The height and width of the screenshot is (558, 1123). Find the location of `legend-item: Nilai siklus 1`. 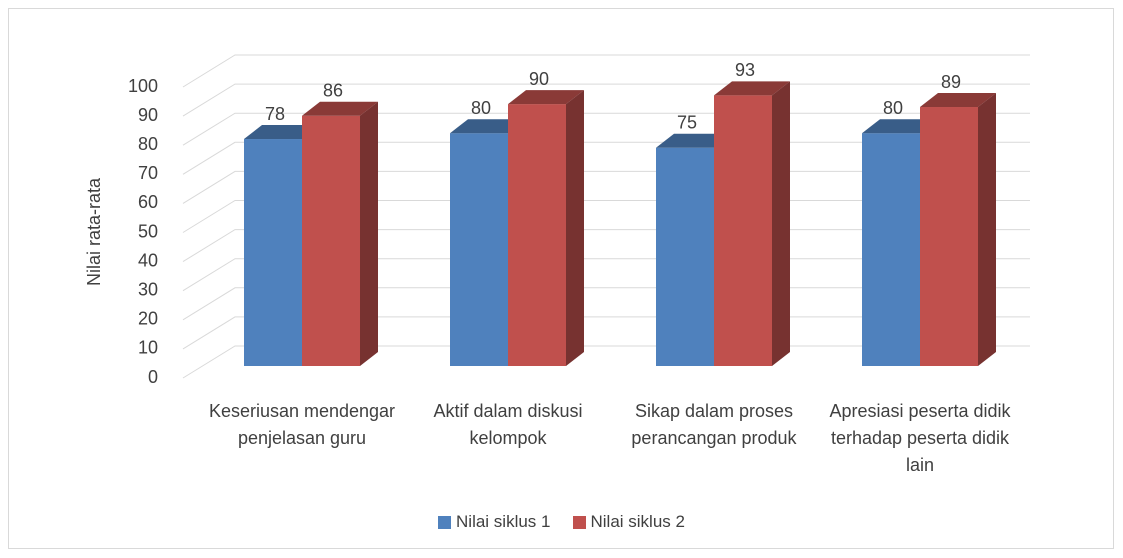

legend-item: Nilai siklus 1 is located at coordinates (494, 522).